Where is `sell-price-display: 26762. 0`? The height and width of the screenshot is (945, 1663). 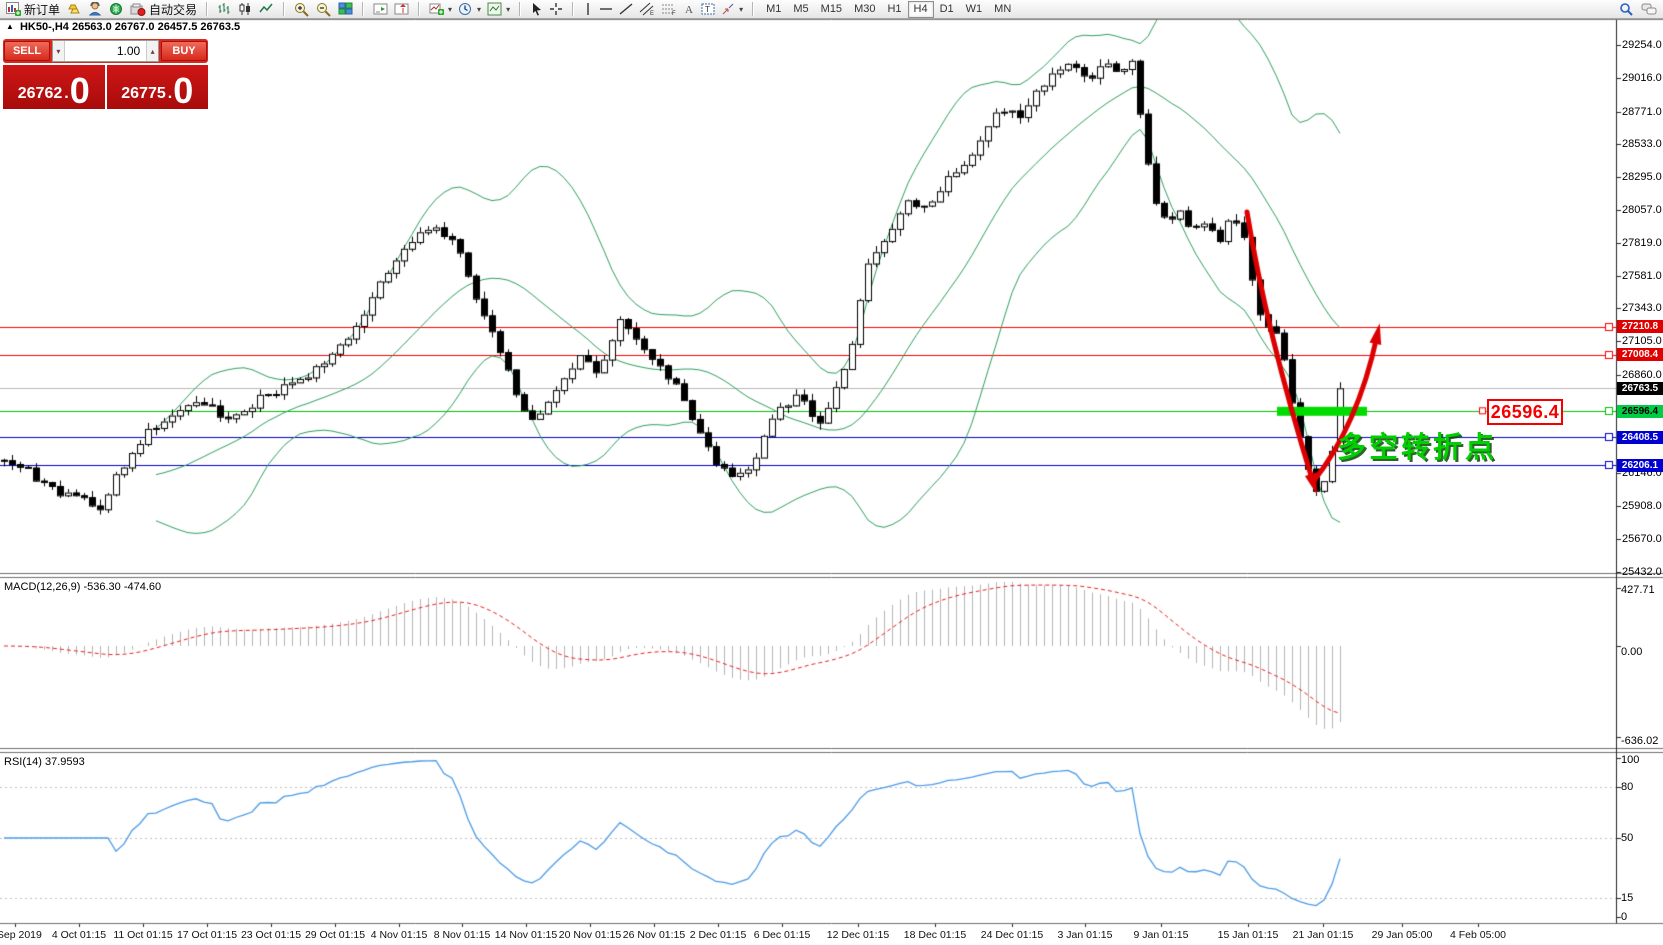 sell-price-display: 26762. 0 is located at coordinates (54, 87).